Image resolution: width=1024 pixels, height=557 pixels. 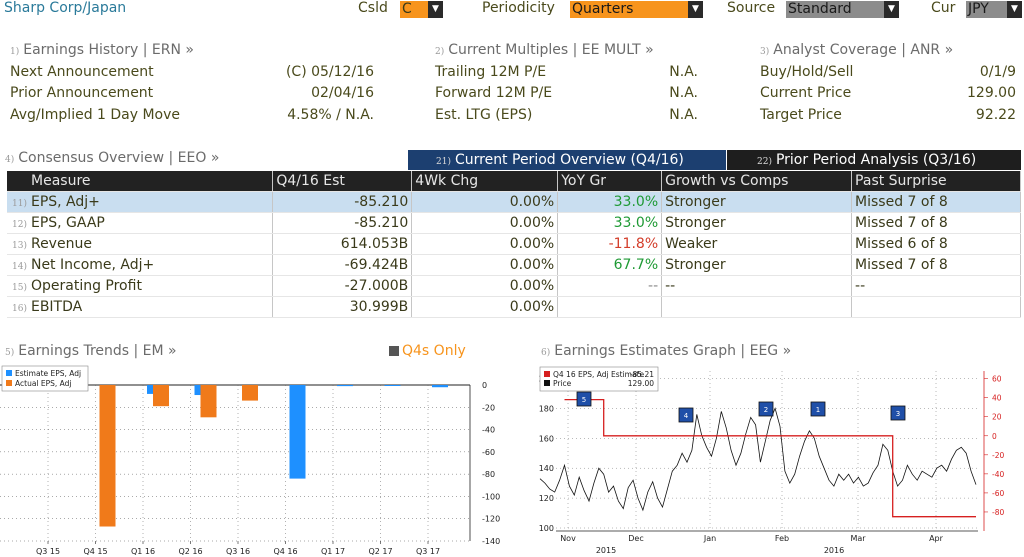 I want to click on event-marker-label: 4, so click(x=686, y=416).